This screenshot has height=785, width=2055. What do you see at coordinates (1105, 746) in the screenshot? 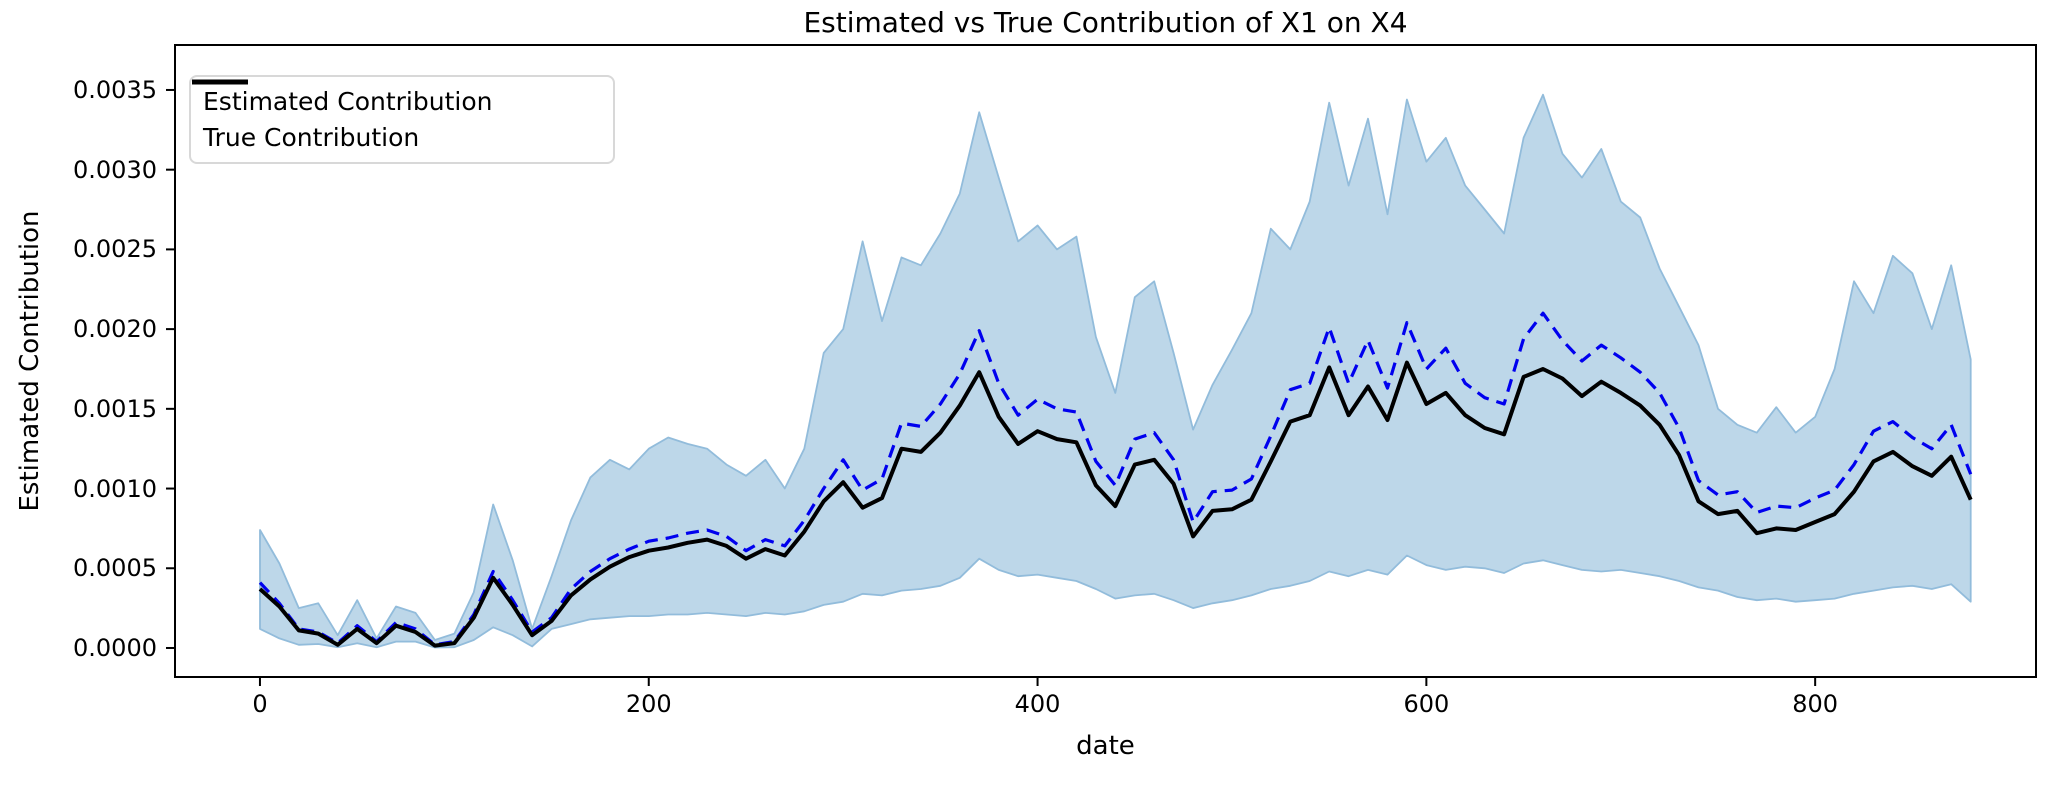
I see `x-axis-label: date` at bounding box center [1105, 746].